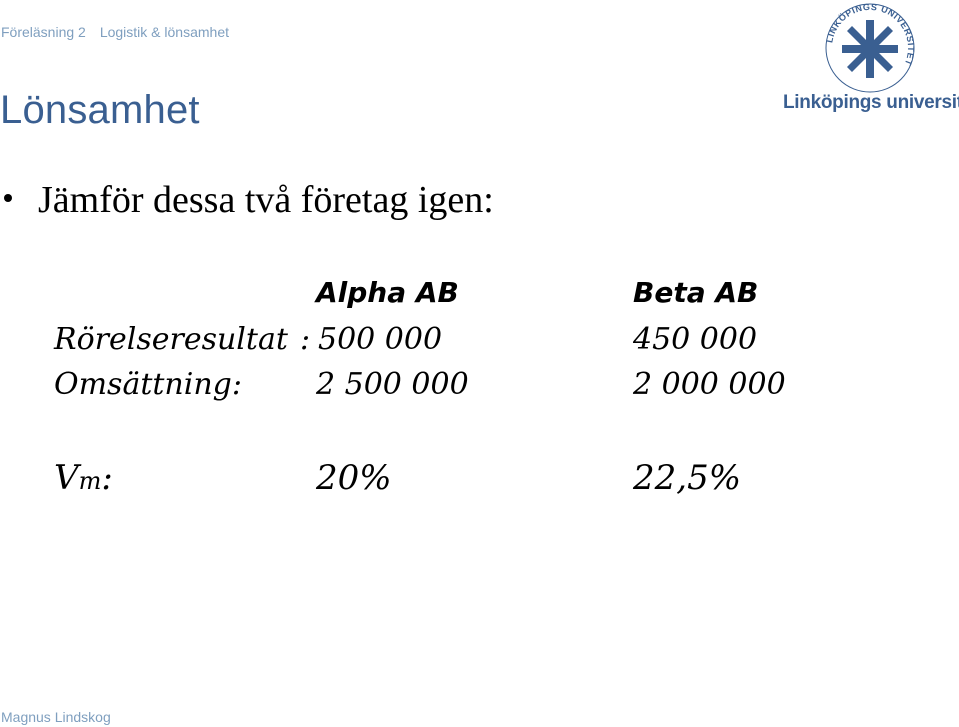 The image size is (959, 727). What do you see at coordinates (696, 292) in the screenshot?
I see `column-header-beta: Beta AB` at bounding box center [696, 292].